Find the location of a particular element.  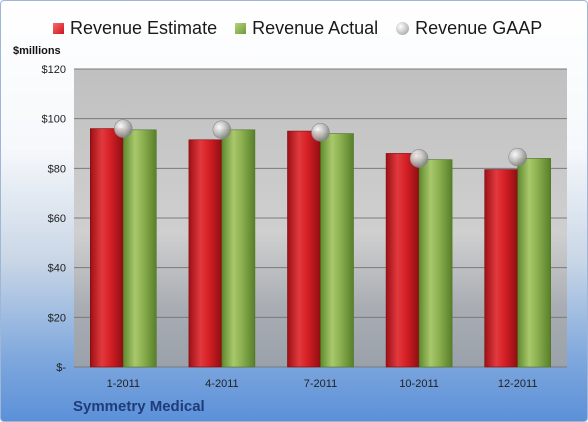

y-tick-label: $- is located at coordinates (61, 368).